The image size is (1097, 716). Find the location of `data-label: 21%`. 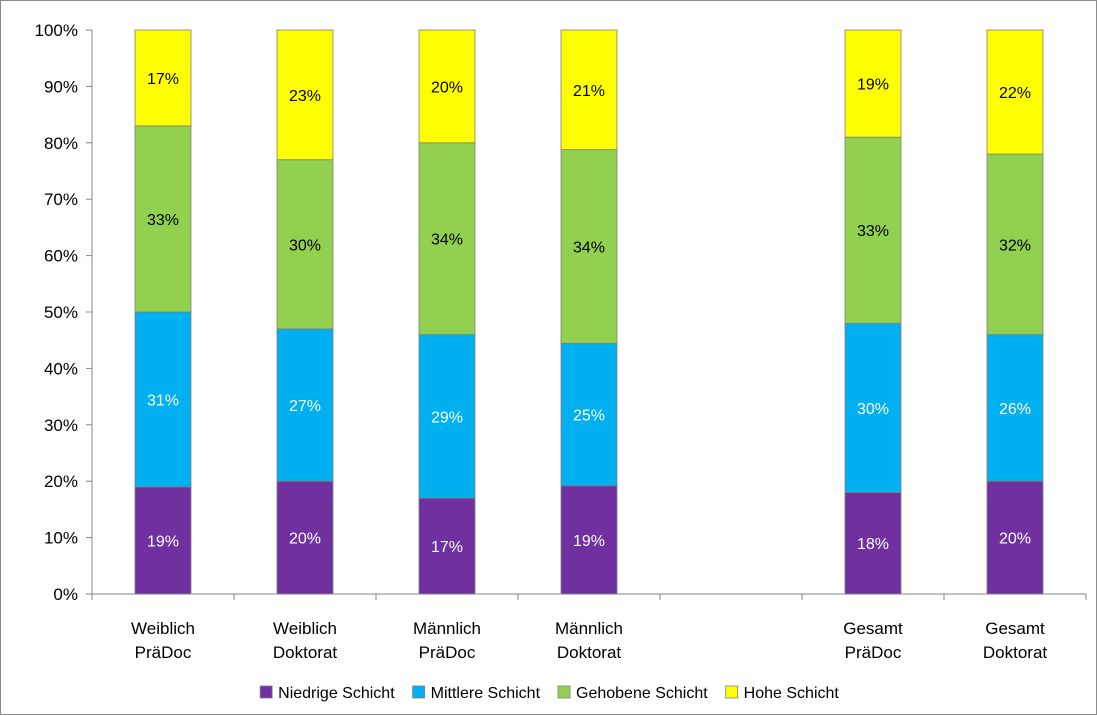

data-label: 21% is located at coordinates (589, 91).